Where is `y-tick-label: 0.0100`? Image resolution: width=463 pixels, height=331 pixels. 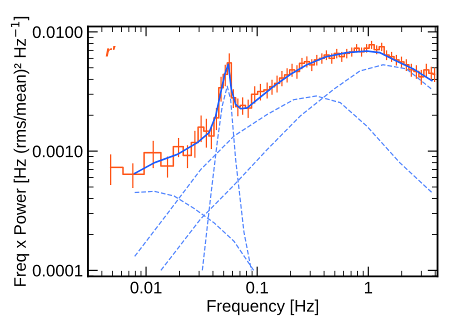
y-tick-label: 0.0100 is located at coordinates (57, 32).